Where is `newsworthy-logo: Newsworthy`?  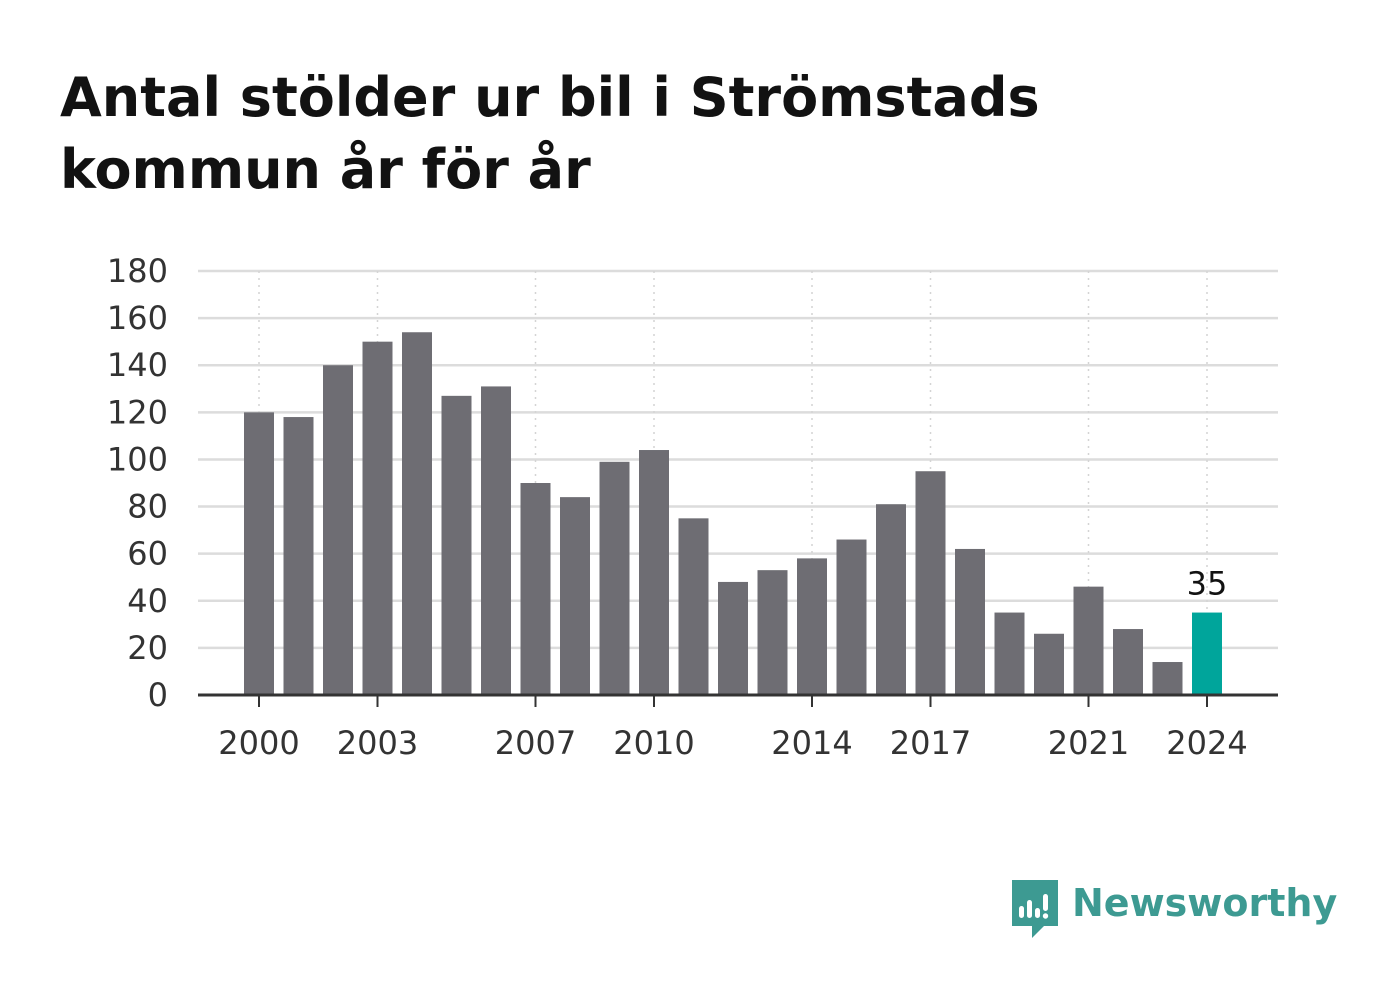
newsworthy-logo: Newsworthy is located at coordinates (1173, 910).